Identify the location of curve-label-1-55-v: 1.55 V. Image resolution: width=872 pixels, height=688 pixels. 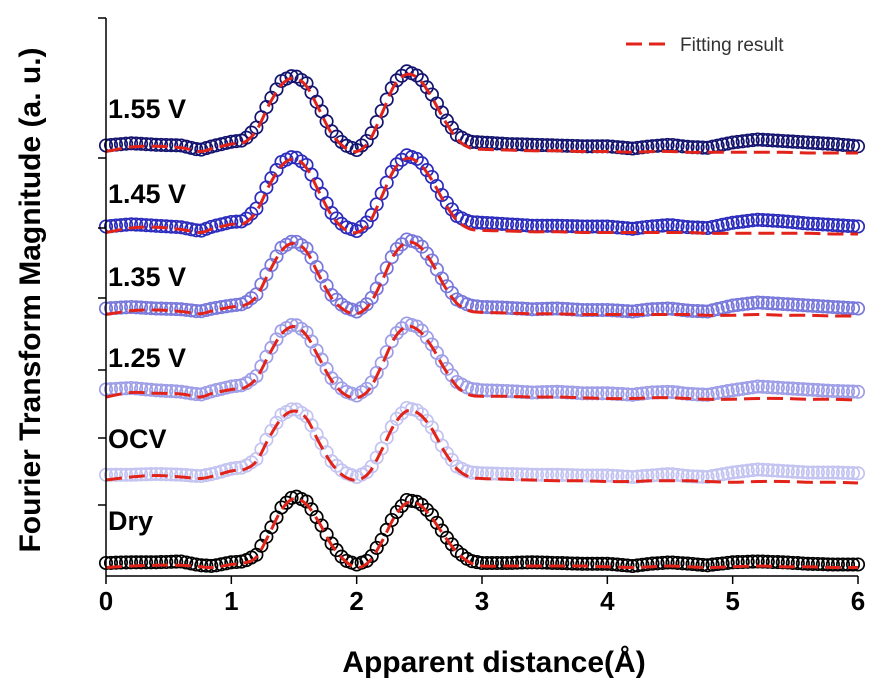
(147, 109).